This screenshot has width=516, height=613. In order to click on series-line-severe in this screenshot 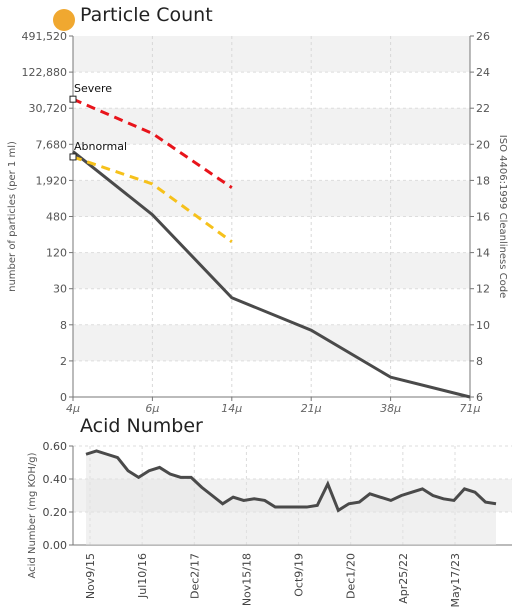, I will do `click(152, 143)`.